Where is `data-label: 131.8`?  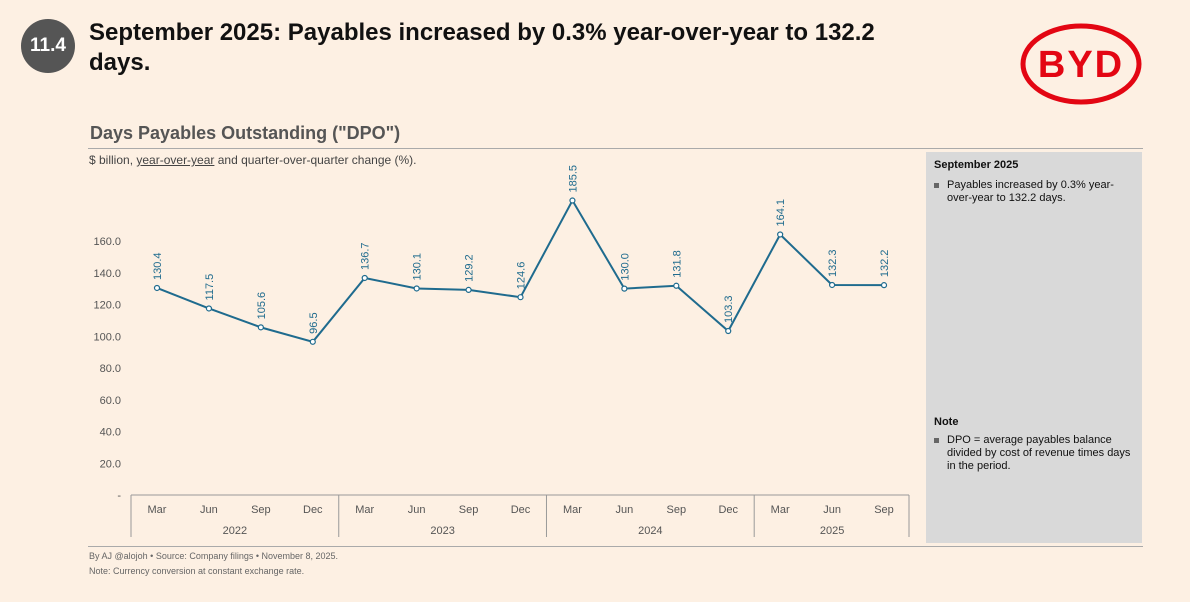
data-label: 131.8 is located at coordinates (677, 264).